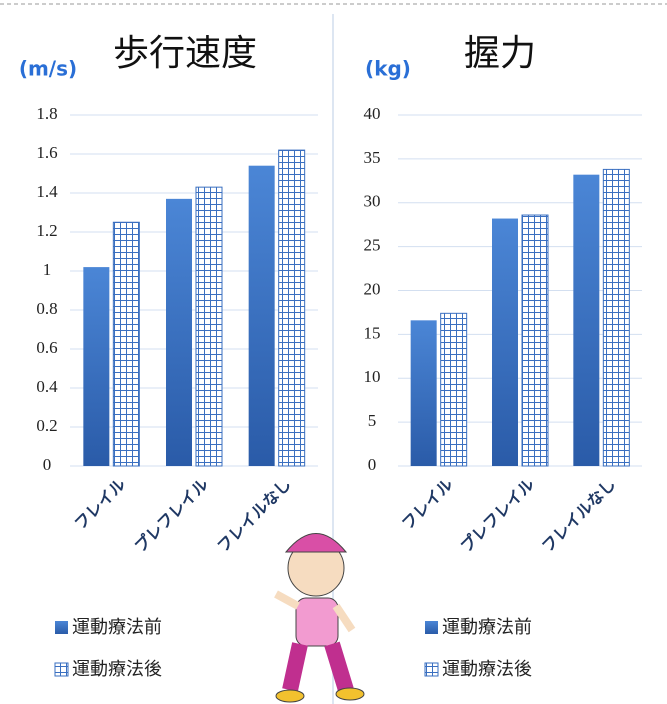 This screenshot has width=667, height=704. What do you see at coordinates (46, 113) in the screenshot?
I see `y-tick-label: 1.8` at bounding box center [46, 113].